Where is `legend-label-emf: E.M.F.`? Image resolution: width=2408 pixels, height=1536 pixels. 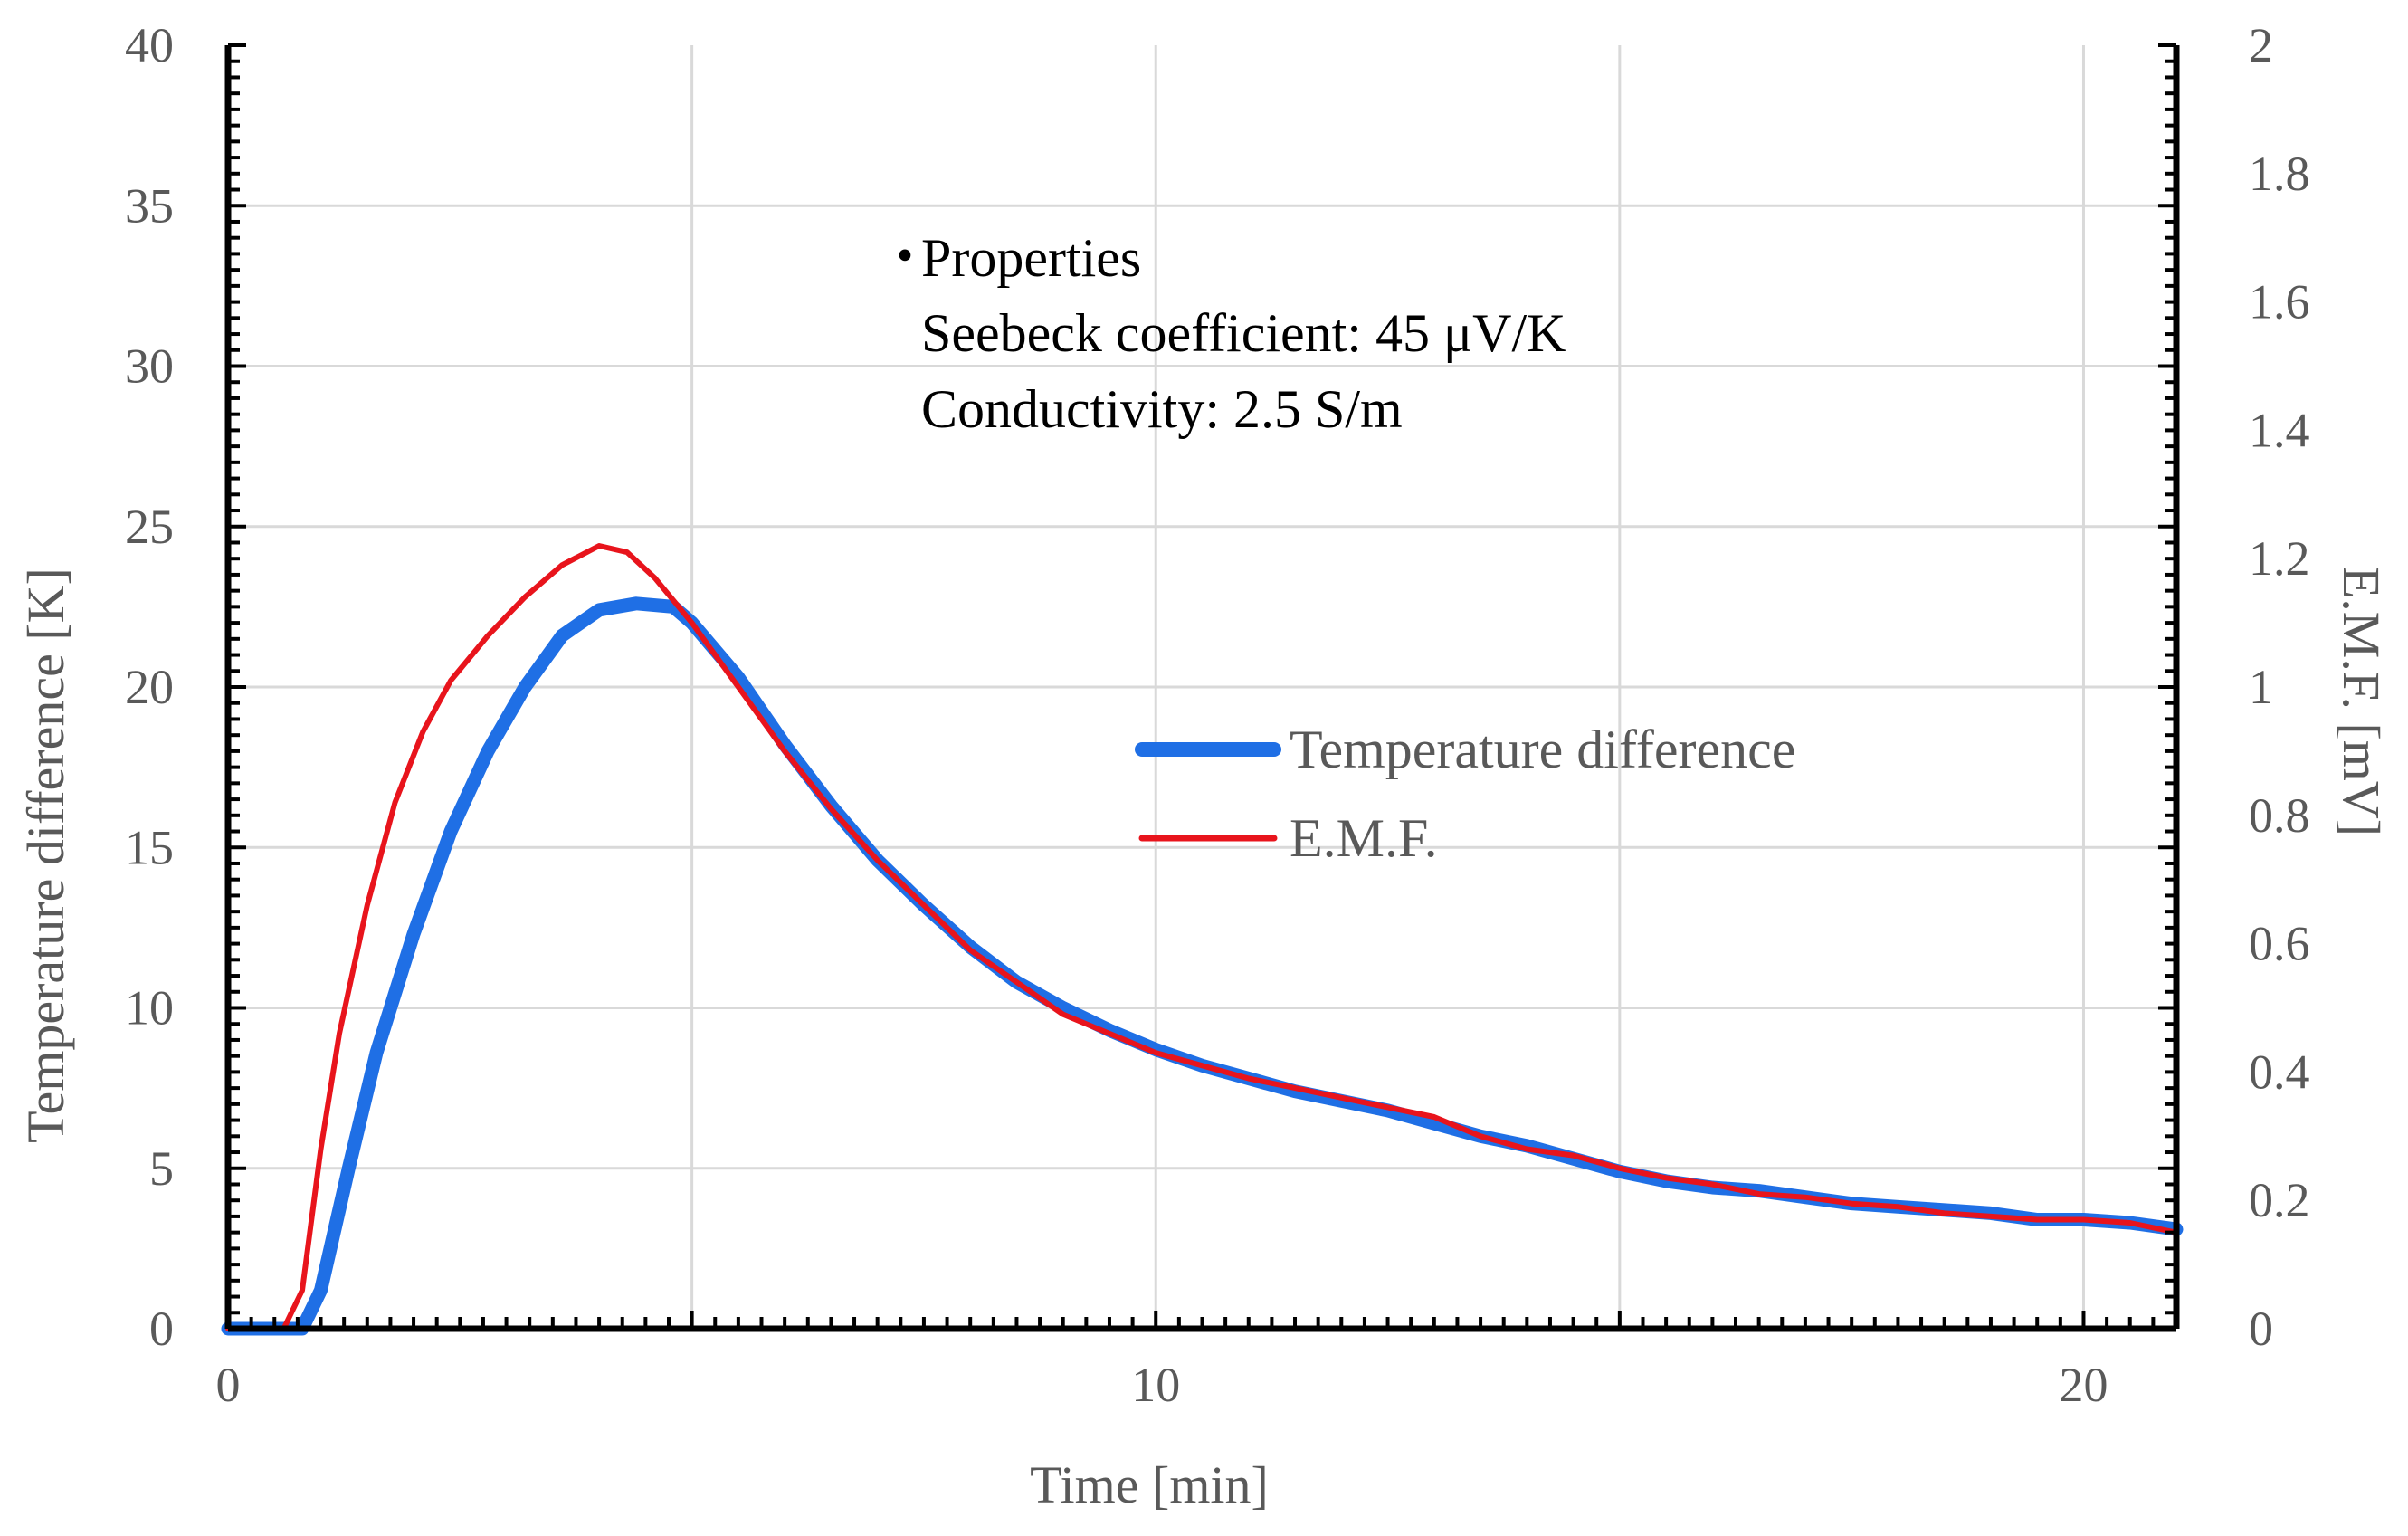 legend-label-emf: E.M.F. is located at coordinates (1364, 838).